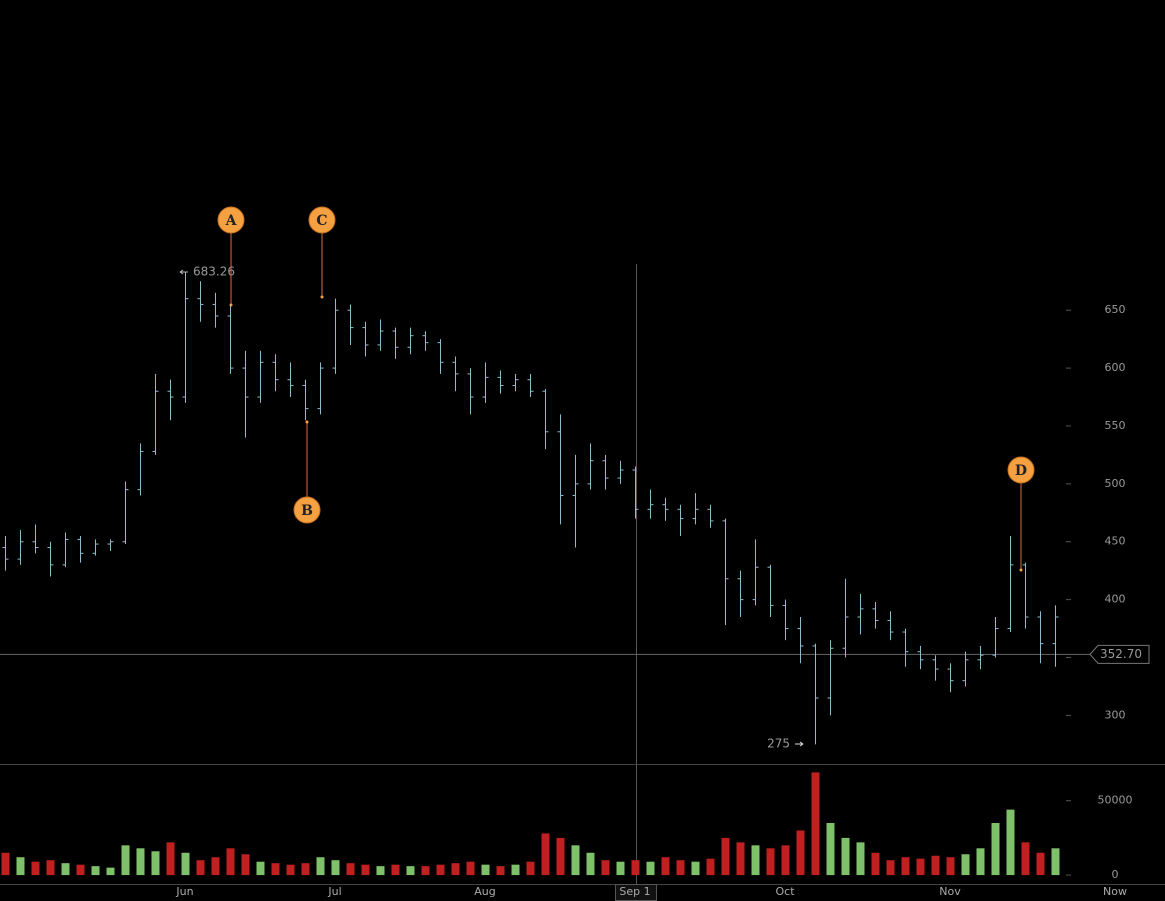 The image size is (1165, 901). Describe the element at coordinates (1115, 425) in the screenshot. I see `y-tick-label: 550` at that location.